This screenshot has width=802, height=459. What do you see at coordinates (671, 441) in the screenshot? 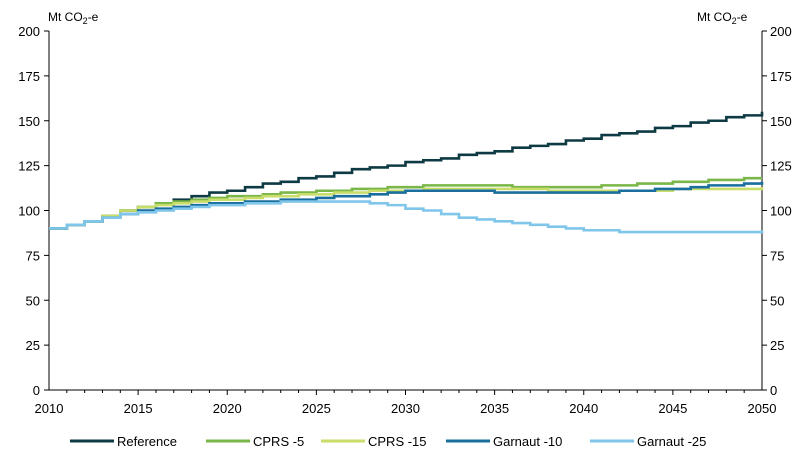
I see `legend-label: Garnaut -25` at bounding box center [671, 441].